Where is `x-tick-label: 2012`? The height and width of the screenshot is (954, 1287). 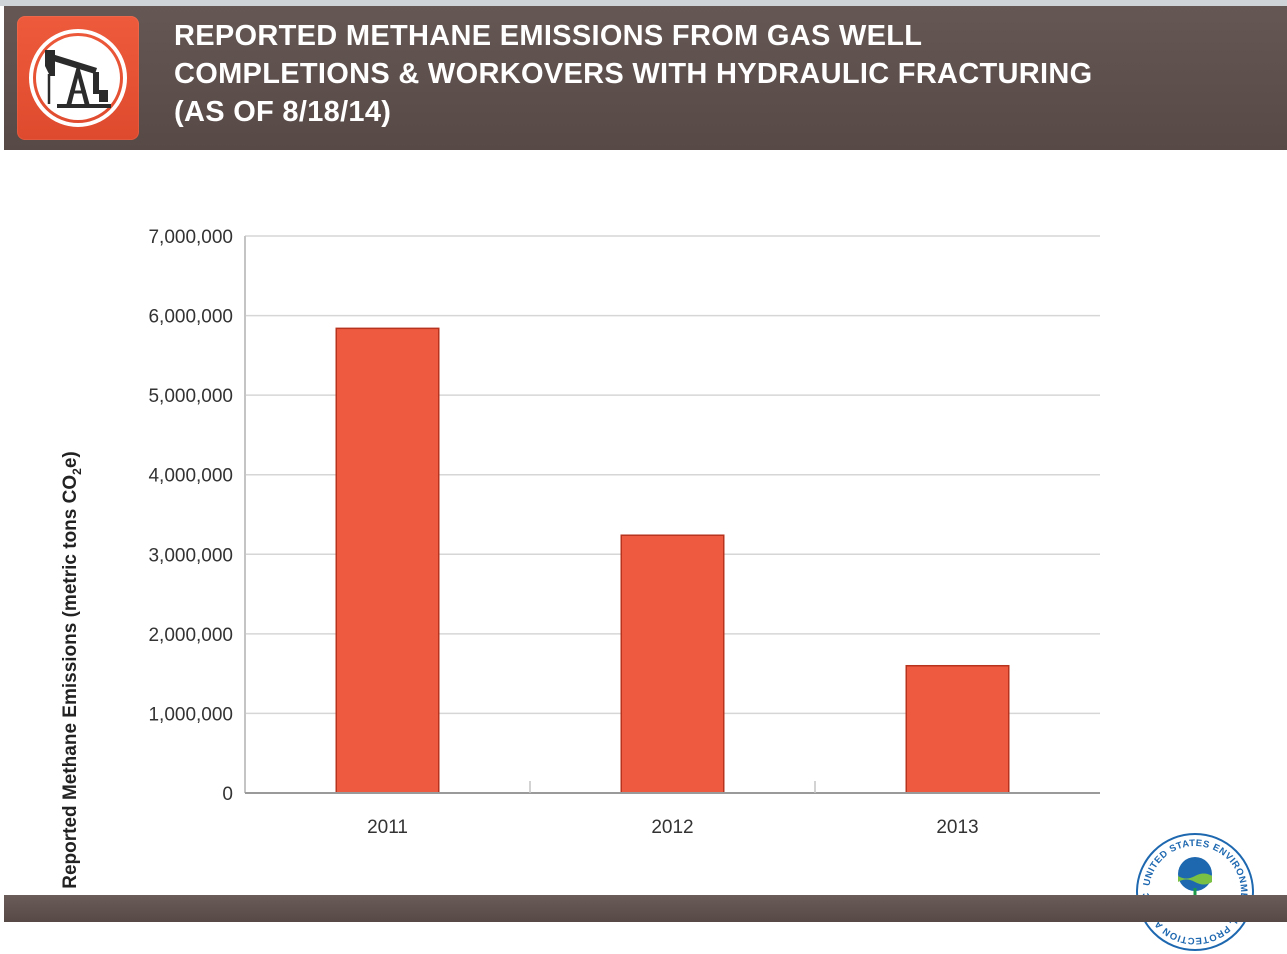
x-tick-label: 2012 is located at coordinates (672, 827).